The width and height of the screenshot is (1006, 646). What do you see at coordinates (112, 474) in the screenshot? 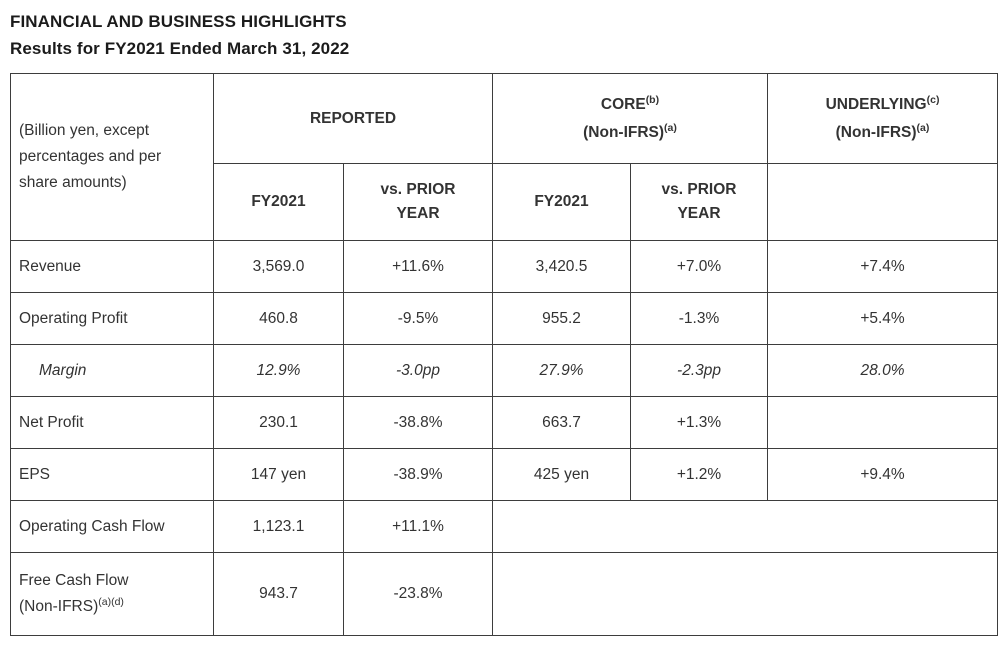
I see `row-label: EPS` at bounding box center [112, 474].